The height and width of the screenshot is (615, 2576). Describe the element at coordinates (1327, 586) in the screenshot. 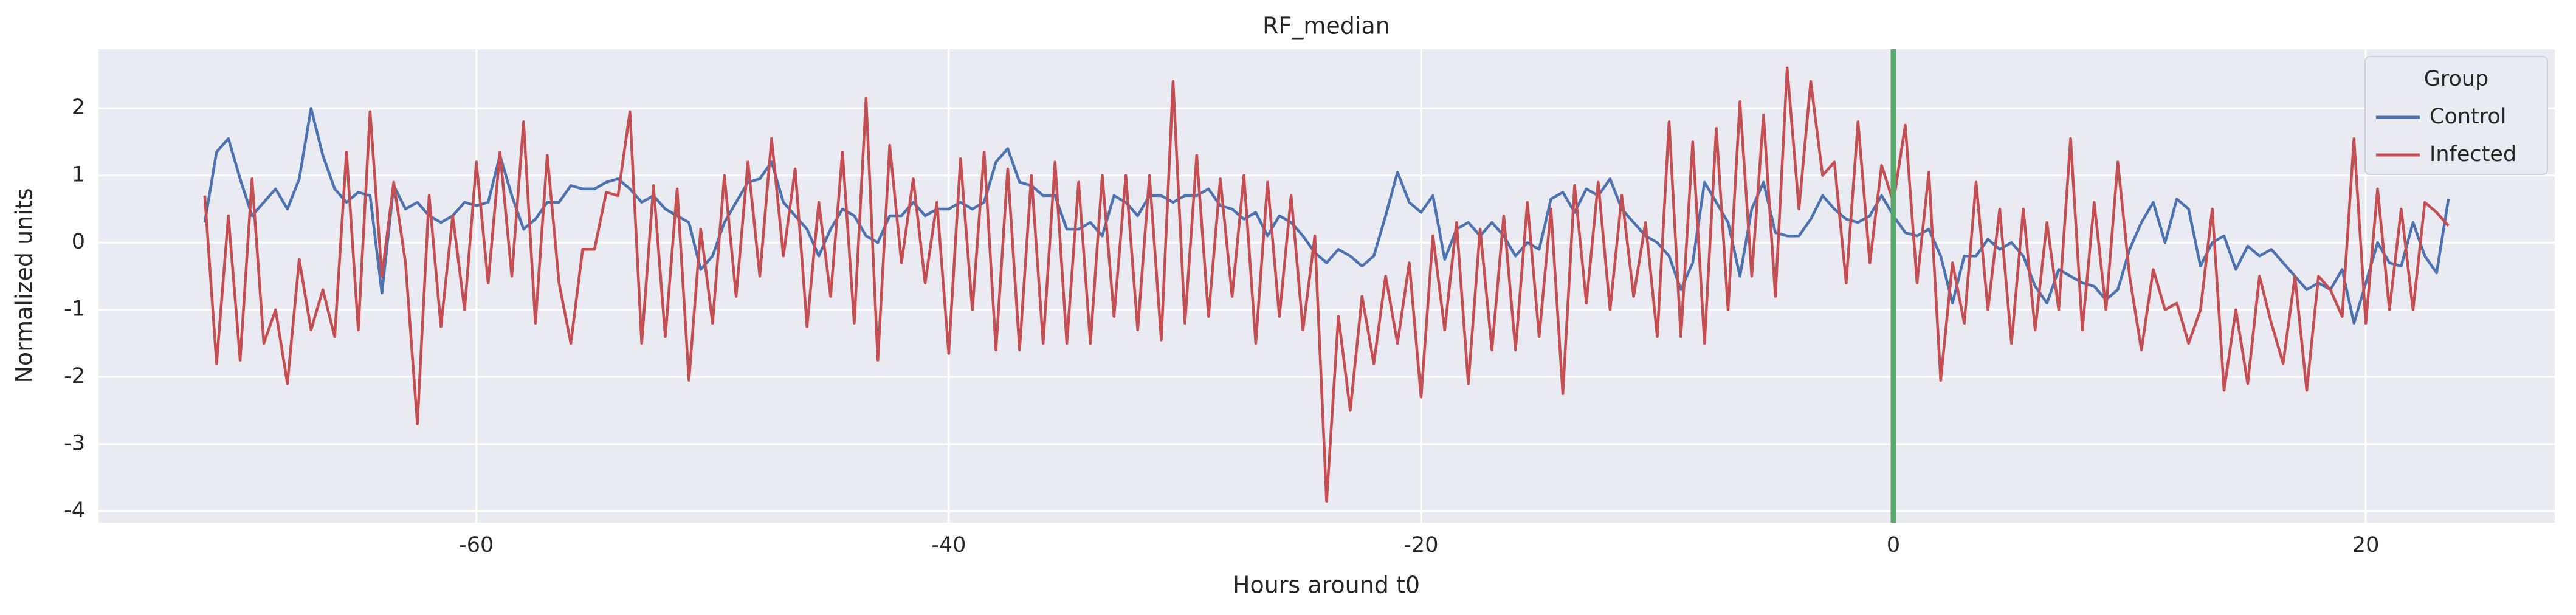

I see `x-axis-label: Hours around t0` at that location.